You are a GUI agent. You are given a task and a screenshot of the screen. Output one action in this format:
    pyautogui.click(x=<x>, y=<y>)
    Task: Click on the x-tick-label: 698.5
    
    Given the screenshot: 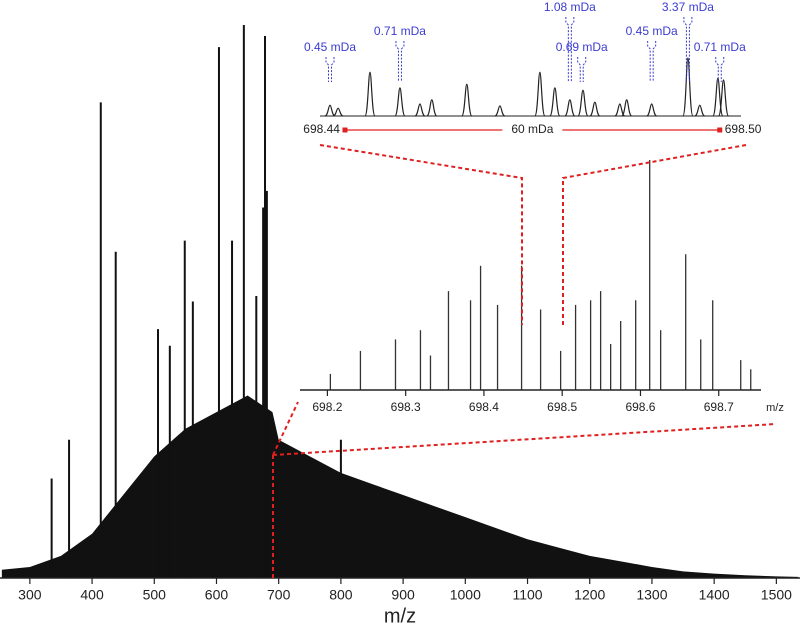 What is the action you would take?
    pyautogui.click(x=562, y=407)
    